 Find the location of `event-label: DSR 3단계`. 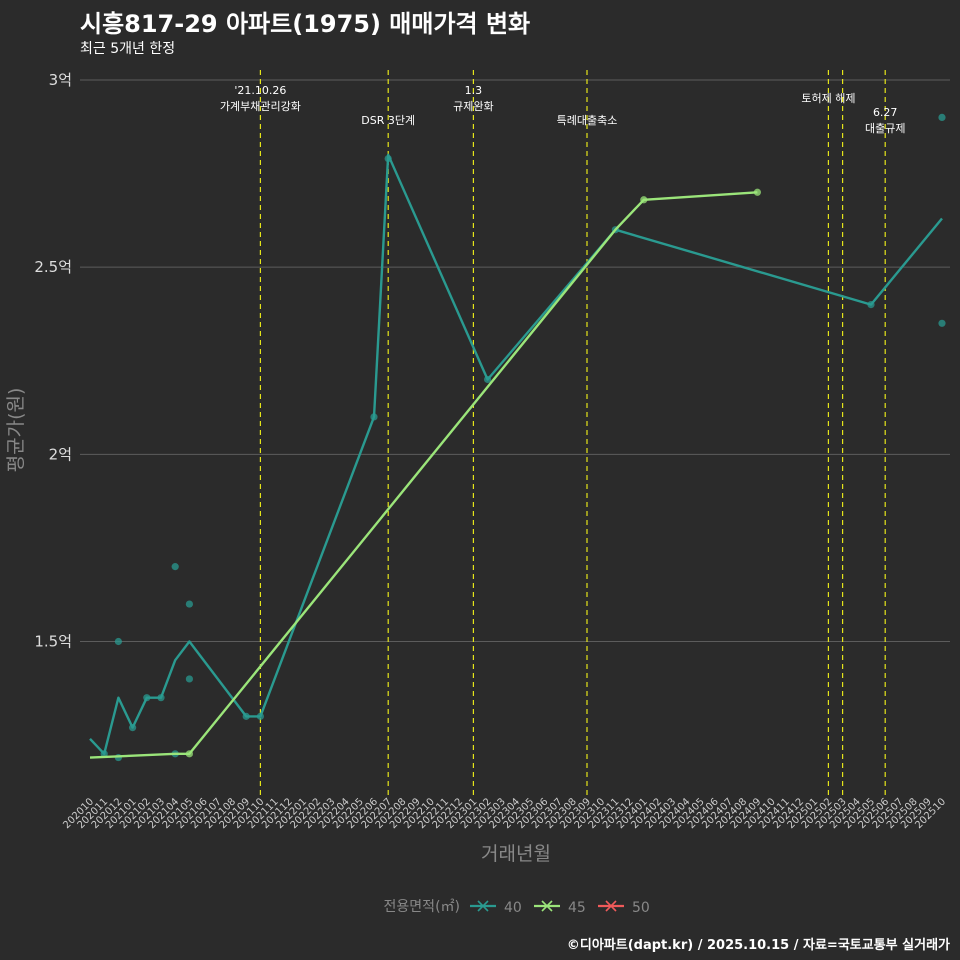

event-label: DSR 3단계 is located at coordinates (388, 120).